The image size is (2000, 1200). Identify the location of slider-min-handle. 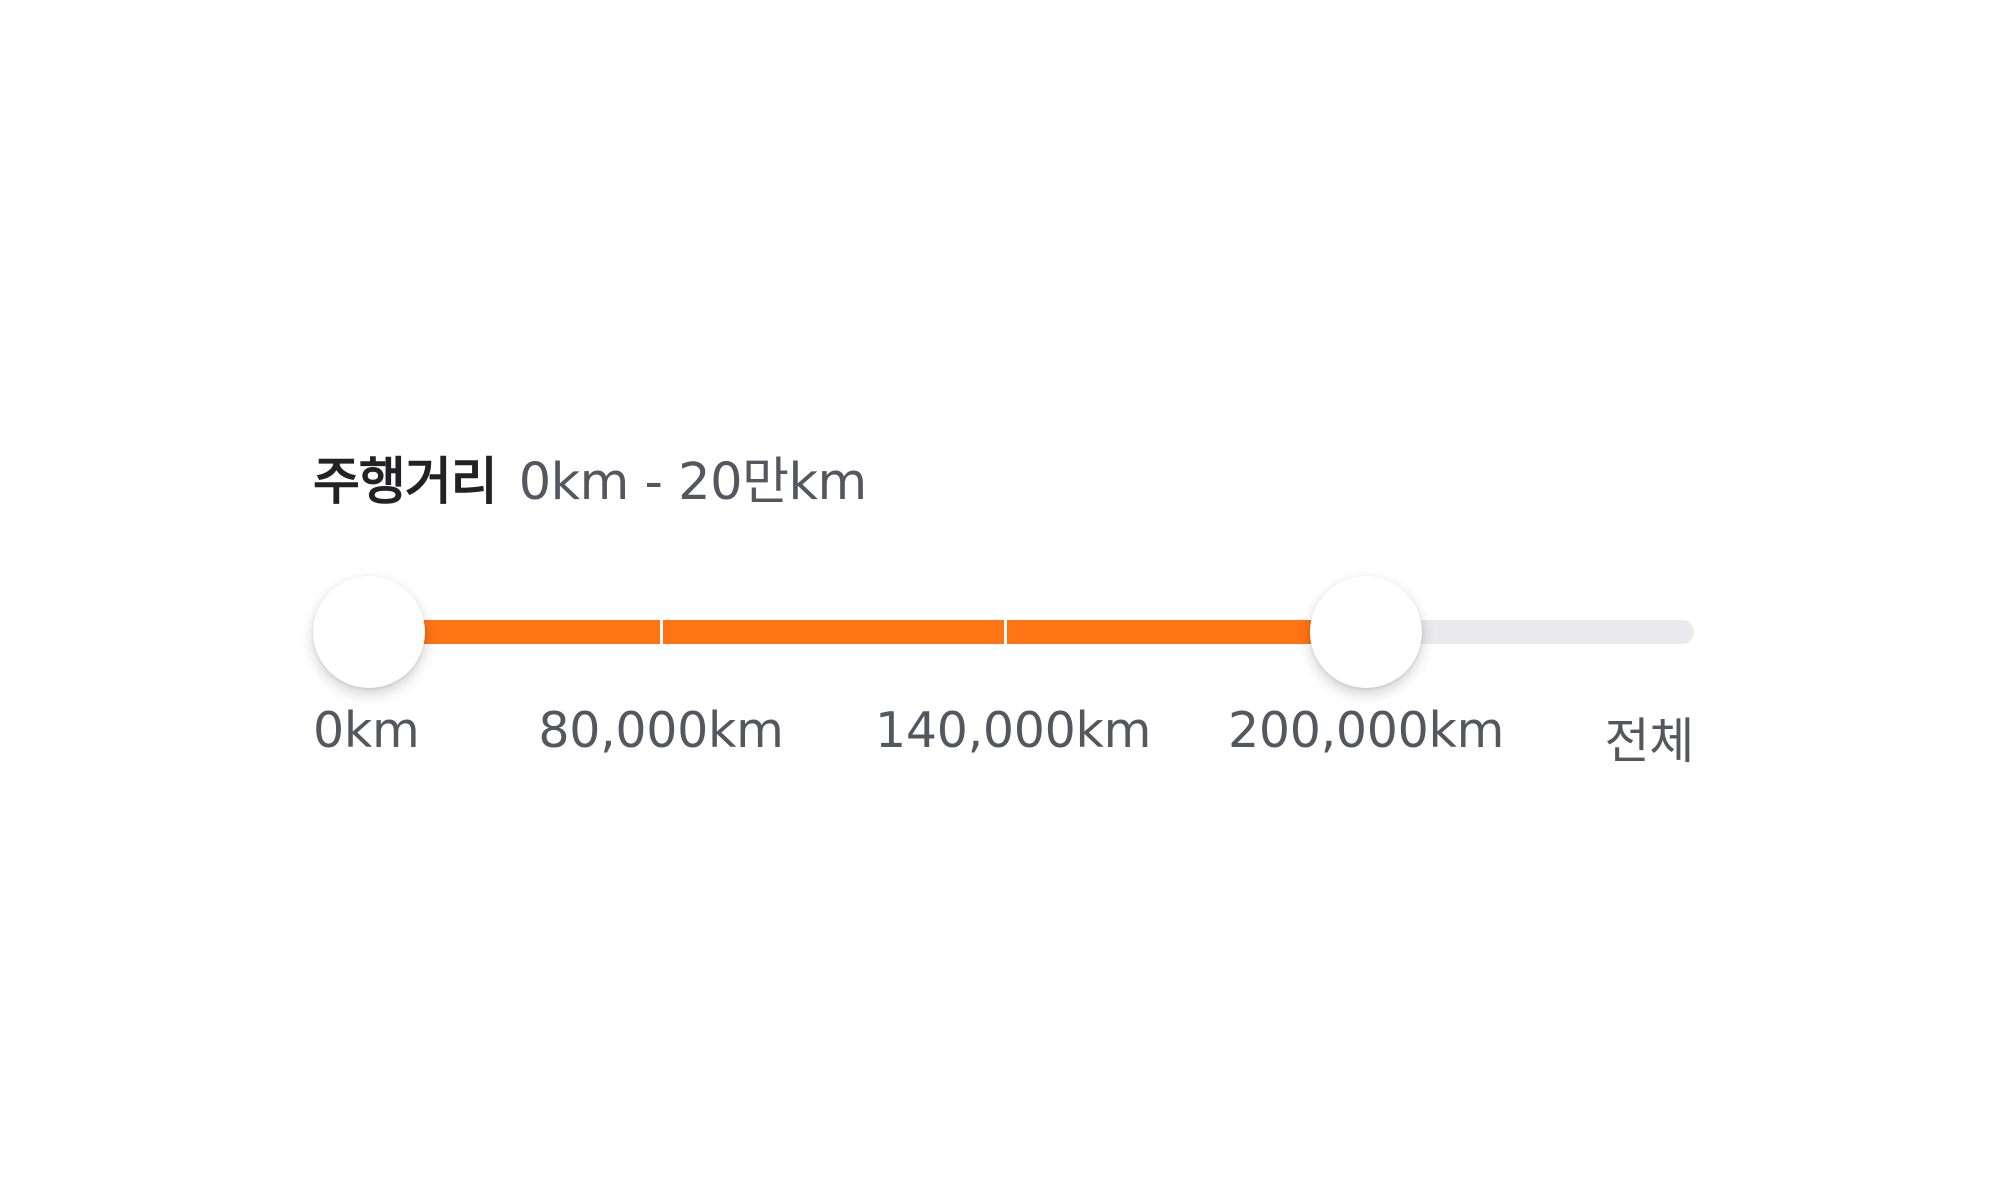
(369, 632).